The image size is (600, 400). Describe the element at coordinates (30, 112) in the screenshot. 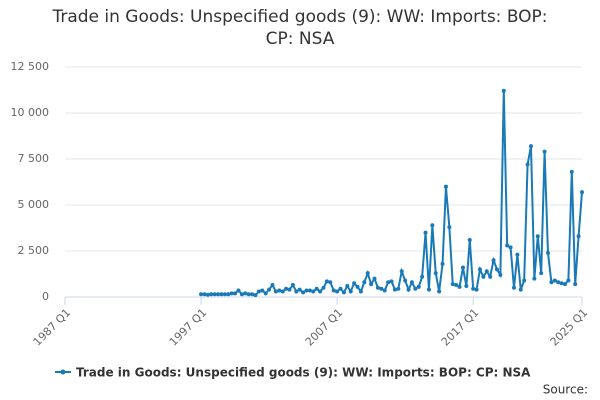

I see `y-tick-label: 10 000` at that location.